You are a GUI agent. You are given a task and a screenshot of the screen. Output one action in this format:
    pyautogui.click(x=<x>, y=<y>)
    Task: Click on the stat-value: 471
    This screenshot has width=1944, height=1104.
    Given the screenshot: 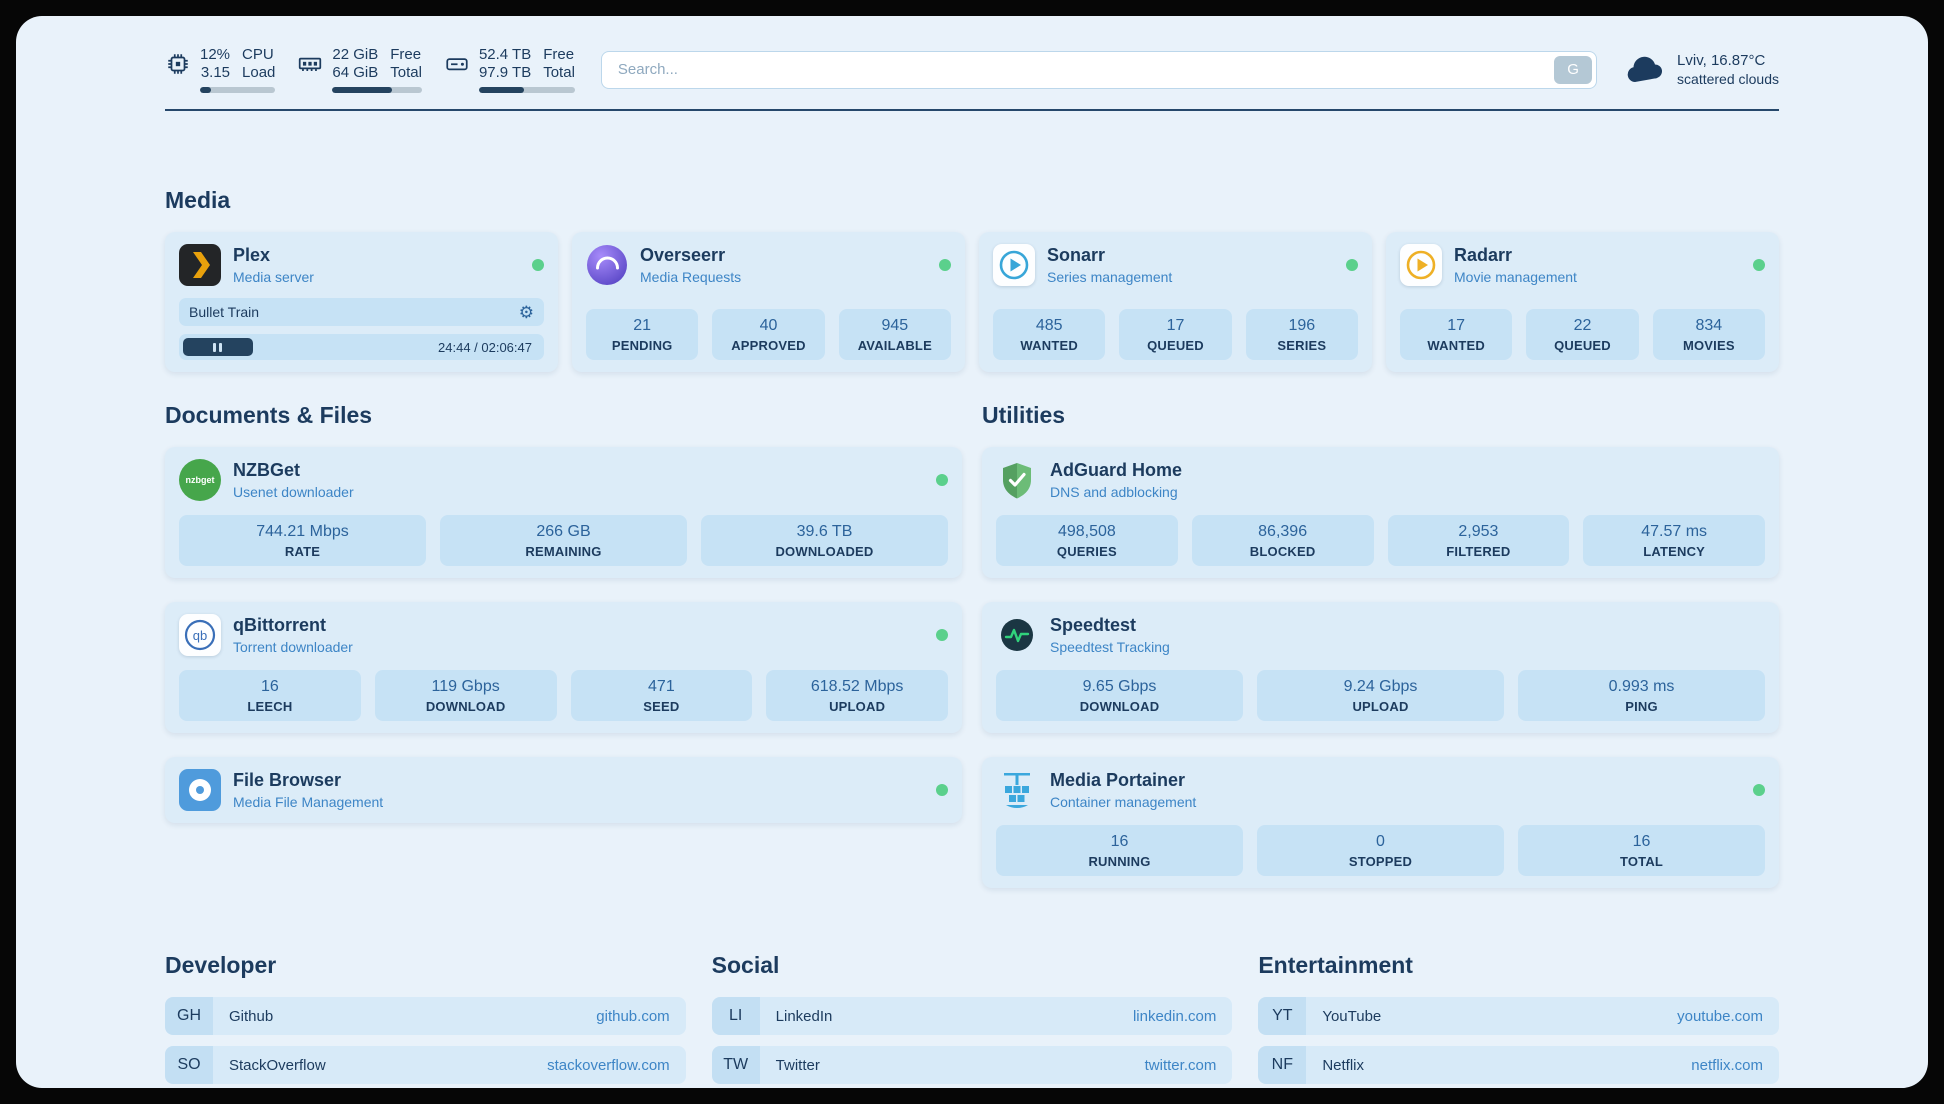 What is the action you would take?
    pyautogui.click(x=661, y=686)
    